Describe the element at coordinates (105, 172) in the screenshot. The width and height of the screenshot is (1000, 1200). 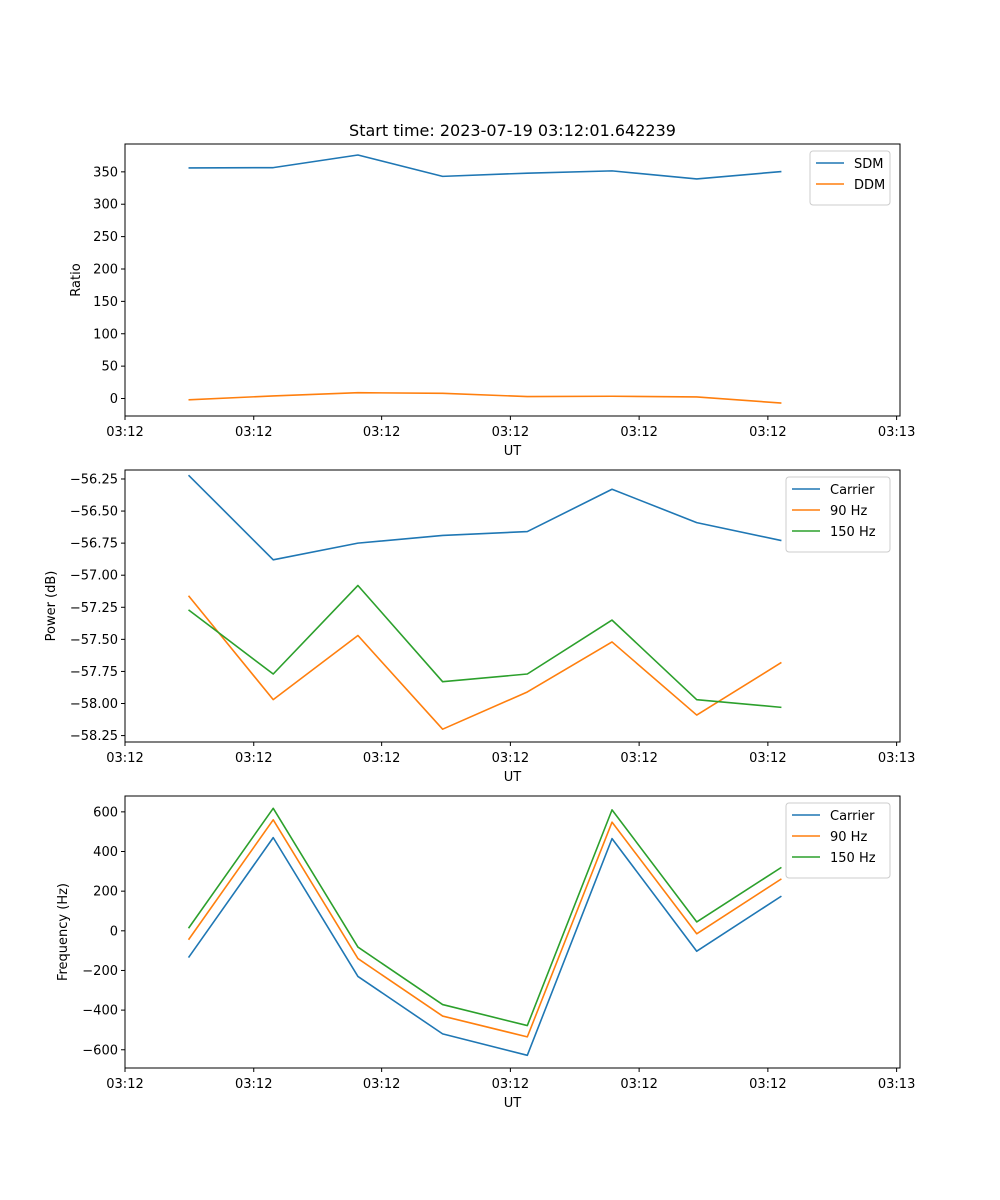
I see `y-tick-label: 350` at that location.